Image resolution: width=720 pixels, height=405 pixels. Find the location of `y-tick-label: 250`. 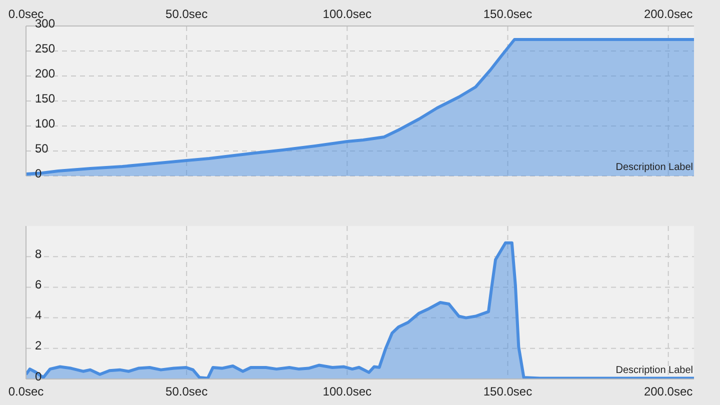

y-tick-label: 250 is located at coordinates (45, 48).